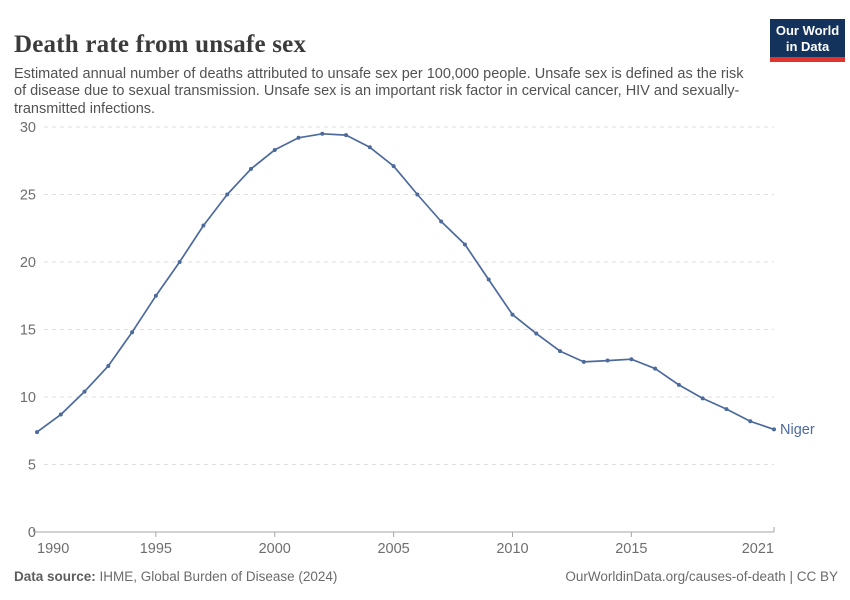 This screenshot has width=850, height=600. What do you see at coordinates (28, 263) in the screenshot?
I see `y-axis-tick-label: 20` at bounding box center [28, 263].